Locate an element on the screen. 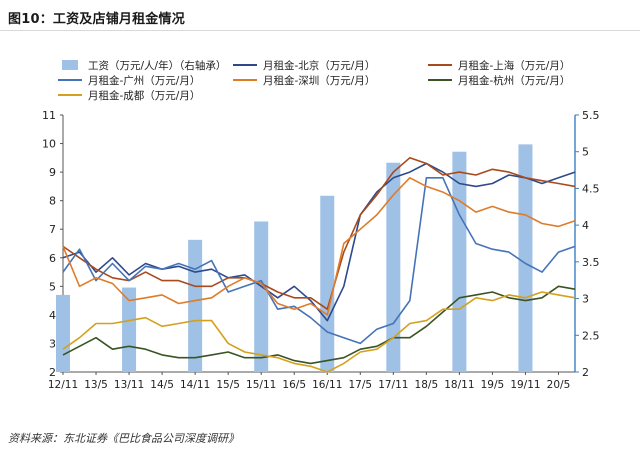 This screenshot has height=456, width=640. right-tick-label: 4.5 is located at coordinates (591, 188).